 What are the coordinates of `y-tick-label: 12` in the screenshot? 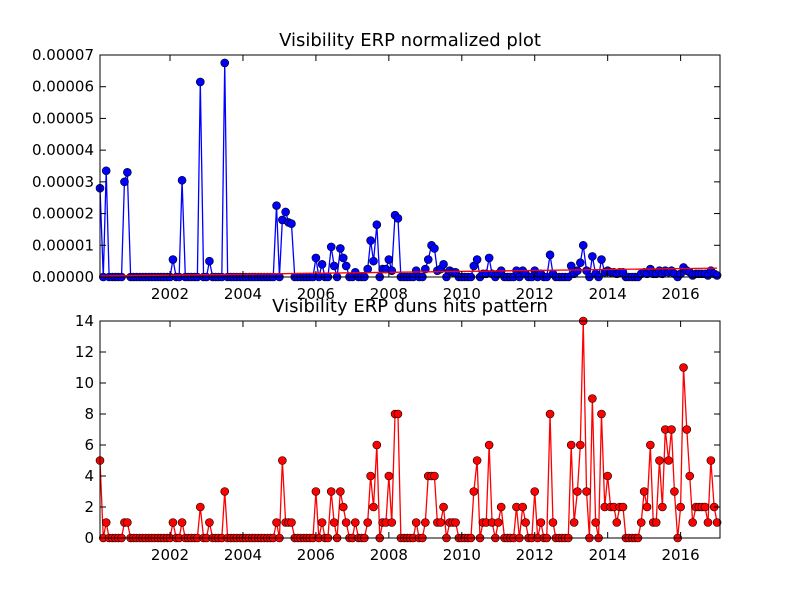 It's located at (84, 352).